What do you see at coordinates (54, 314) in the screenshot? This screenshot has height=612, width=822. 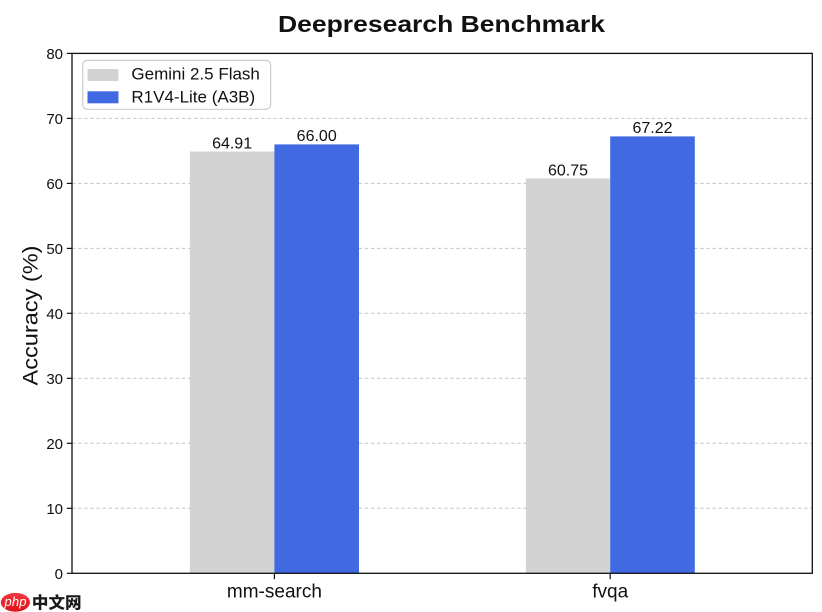 I see `svg-text: 40` at bounding box center [54, 314].